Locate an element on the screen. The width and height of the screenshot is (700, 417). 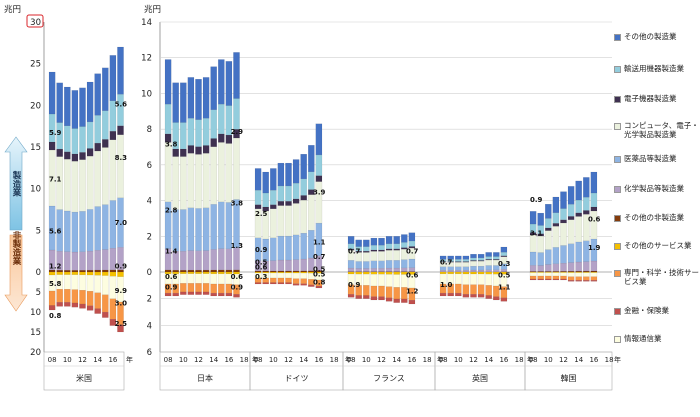
x-tick-label: 14 is located at coordinates (97, 360).